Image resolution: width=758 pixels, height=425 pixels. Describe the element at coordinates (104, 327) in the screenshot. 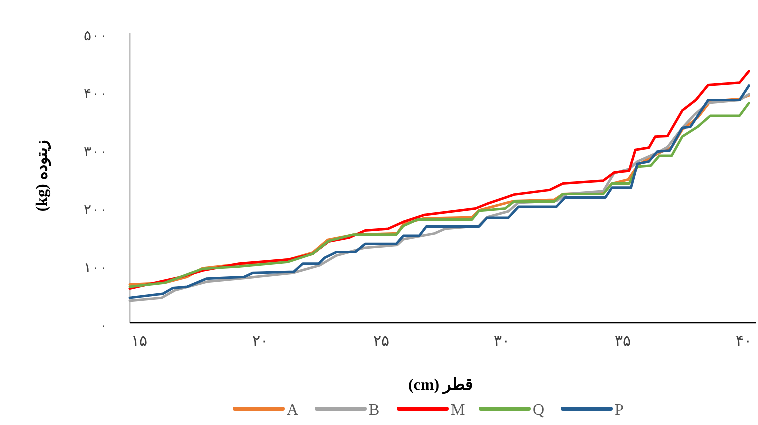

I see `y-tick-label: ۰` at that location.